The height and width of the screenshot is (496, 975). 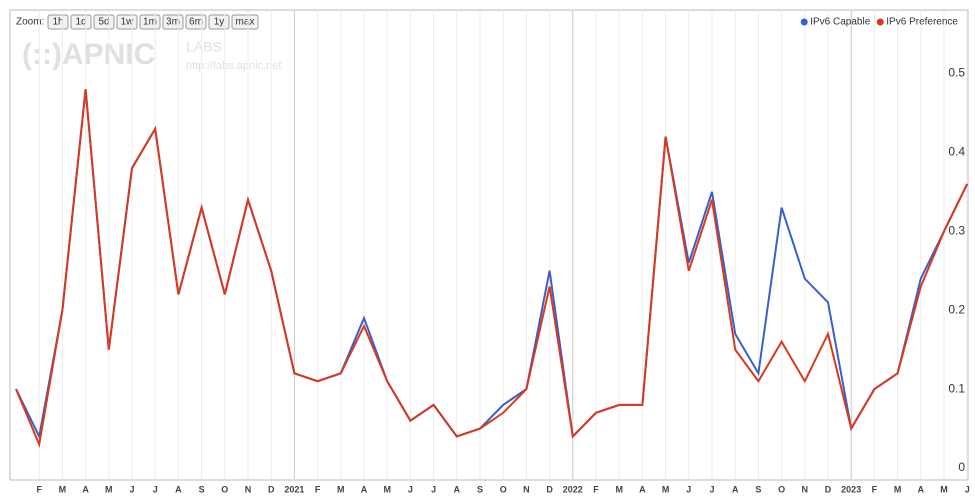 What do you see at coordinates (204, 47) in the screenshot?
I see `watermark-labs: LABS` at bounding box center [204, 47].